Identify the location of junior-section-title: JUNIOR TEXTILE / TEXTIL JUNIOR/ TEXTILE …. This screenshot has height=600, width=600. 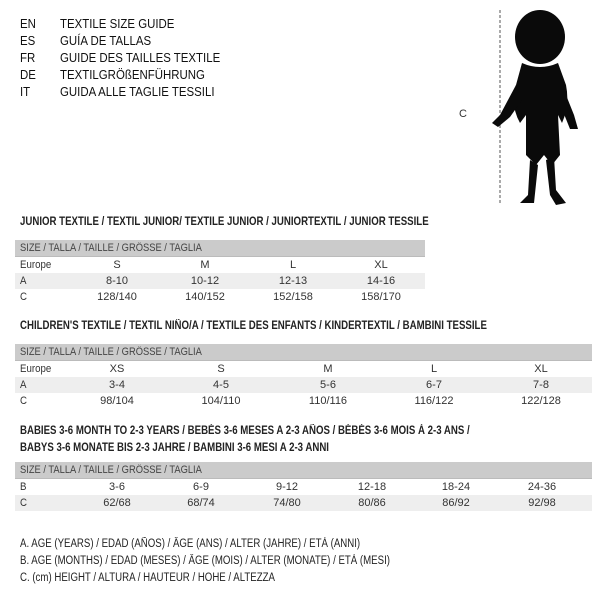
(224, 222).